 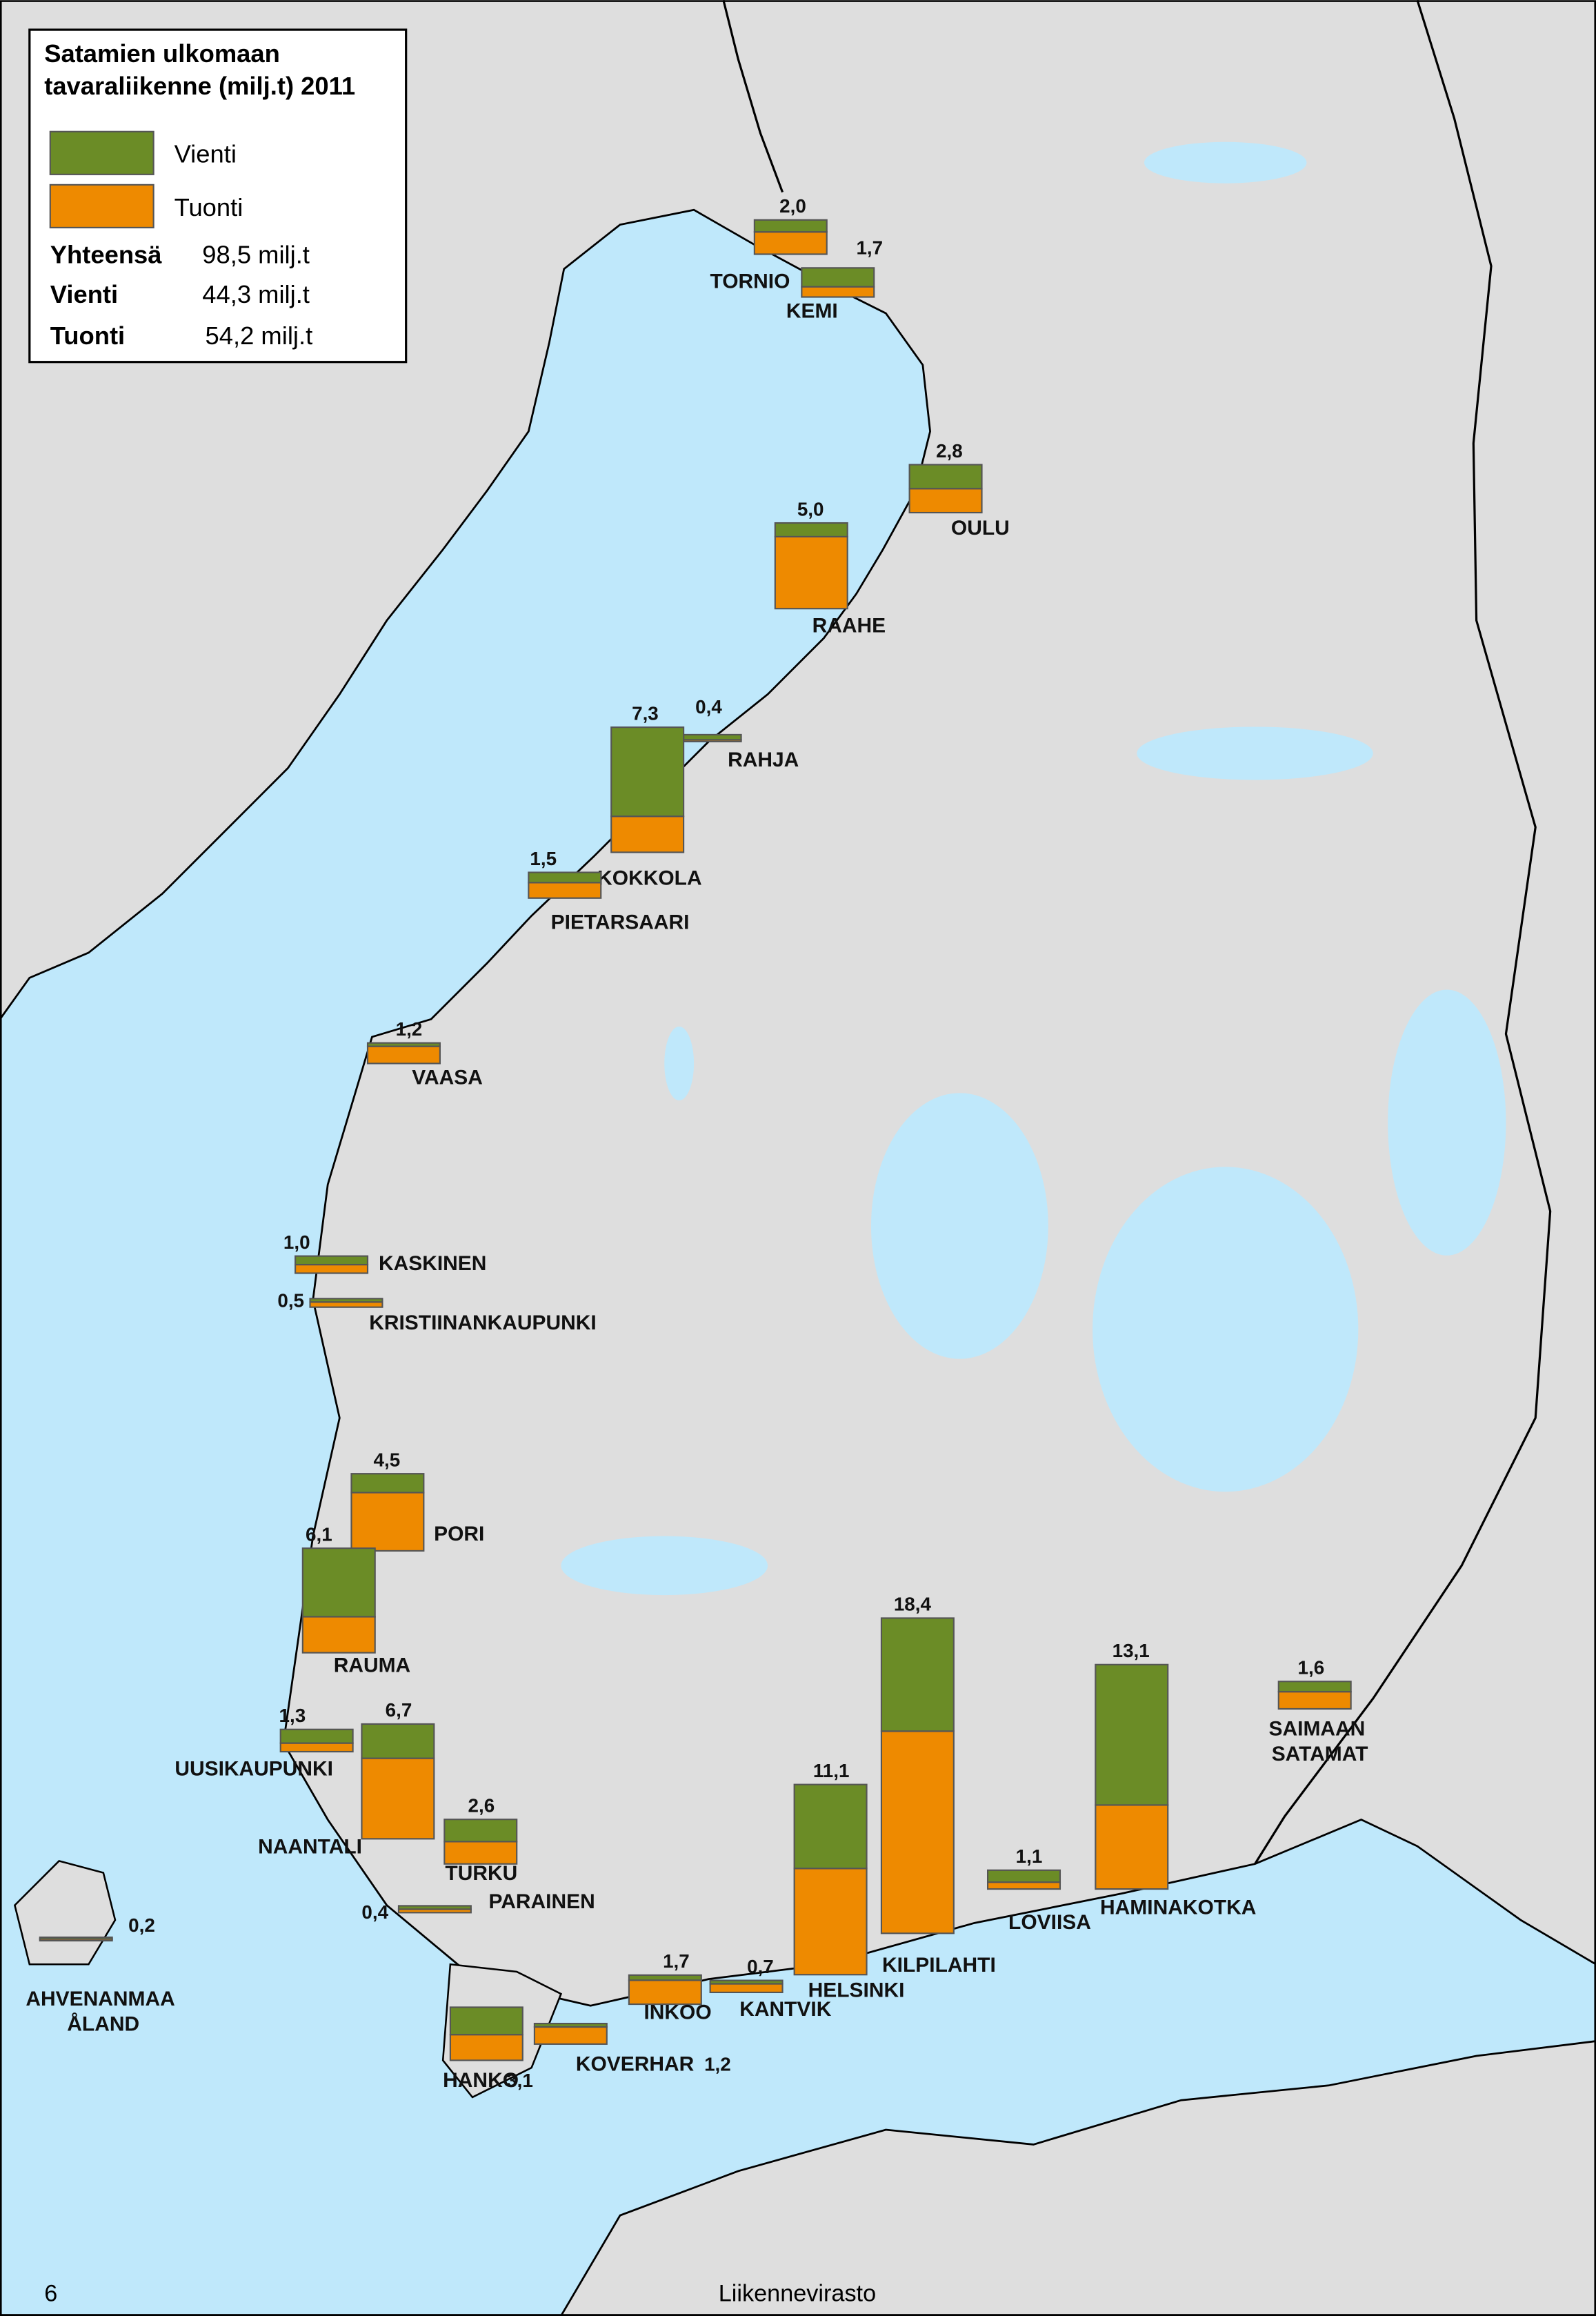 What do you see at coordinates (635, 2064) in the screenshot?
I see `port-name: KOVERHAR` at bounding box center [635, 2064].